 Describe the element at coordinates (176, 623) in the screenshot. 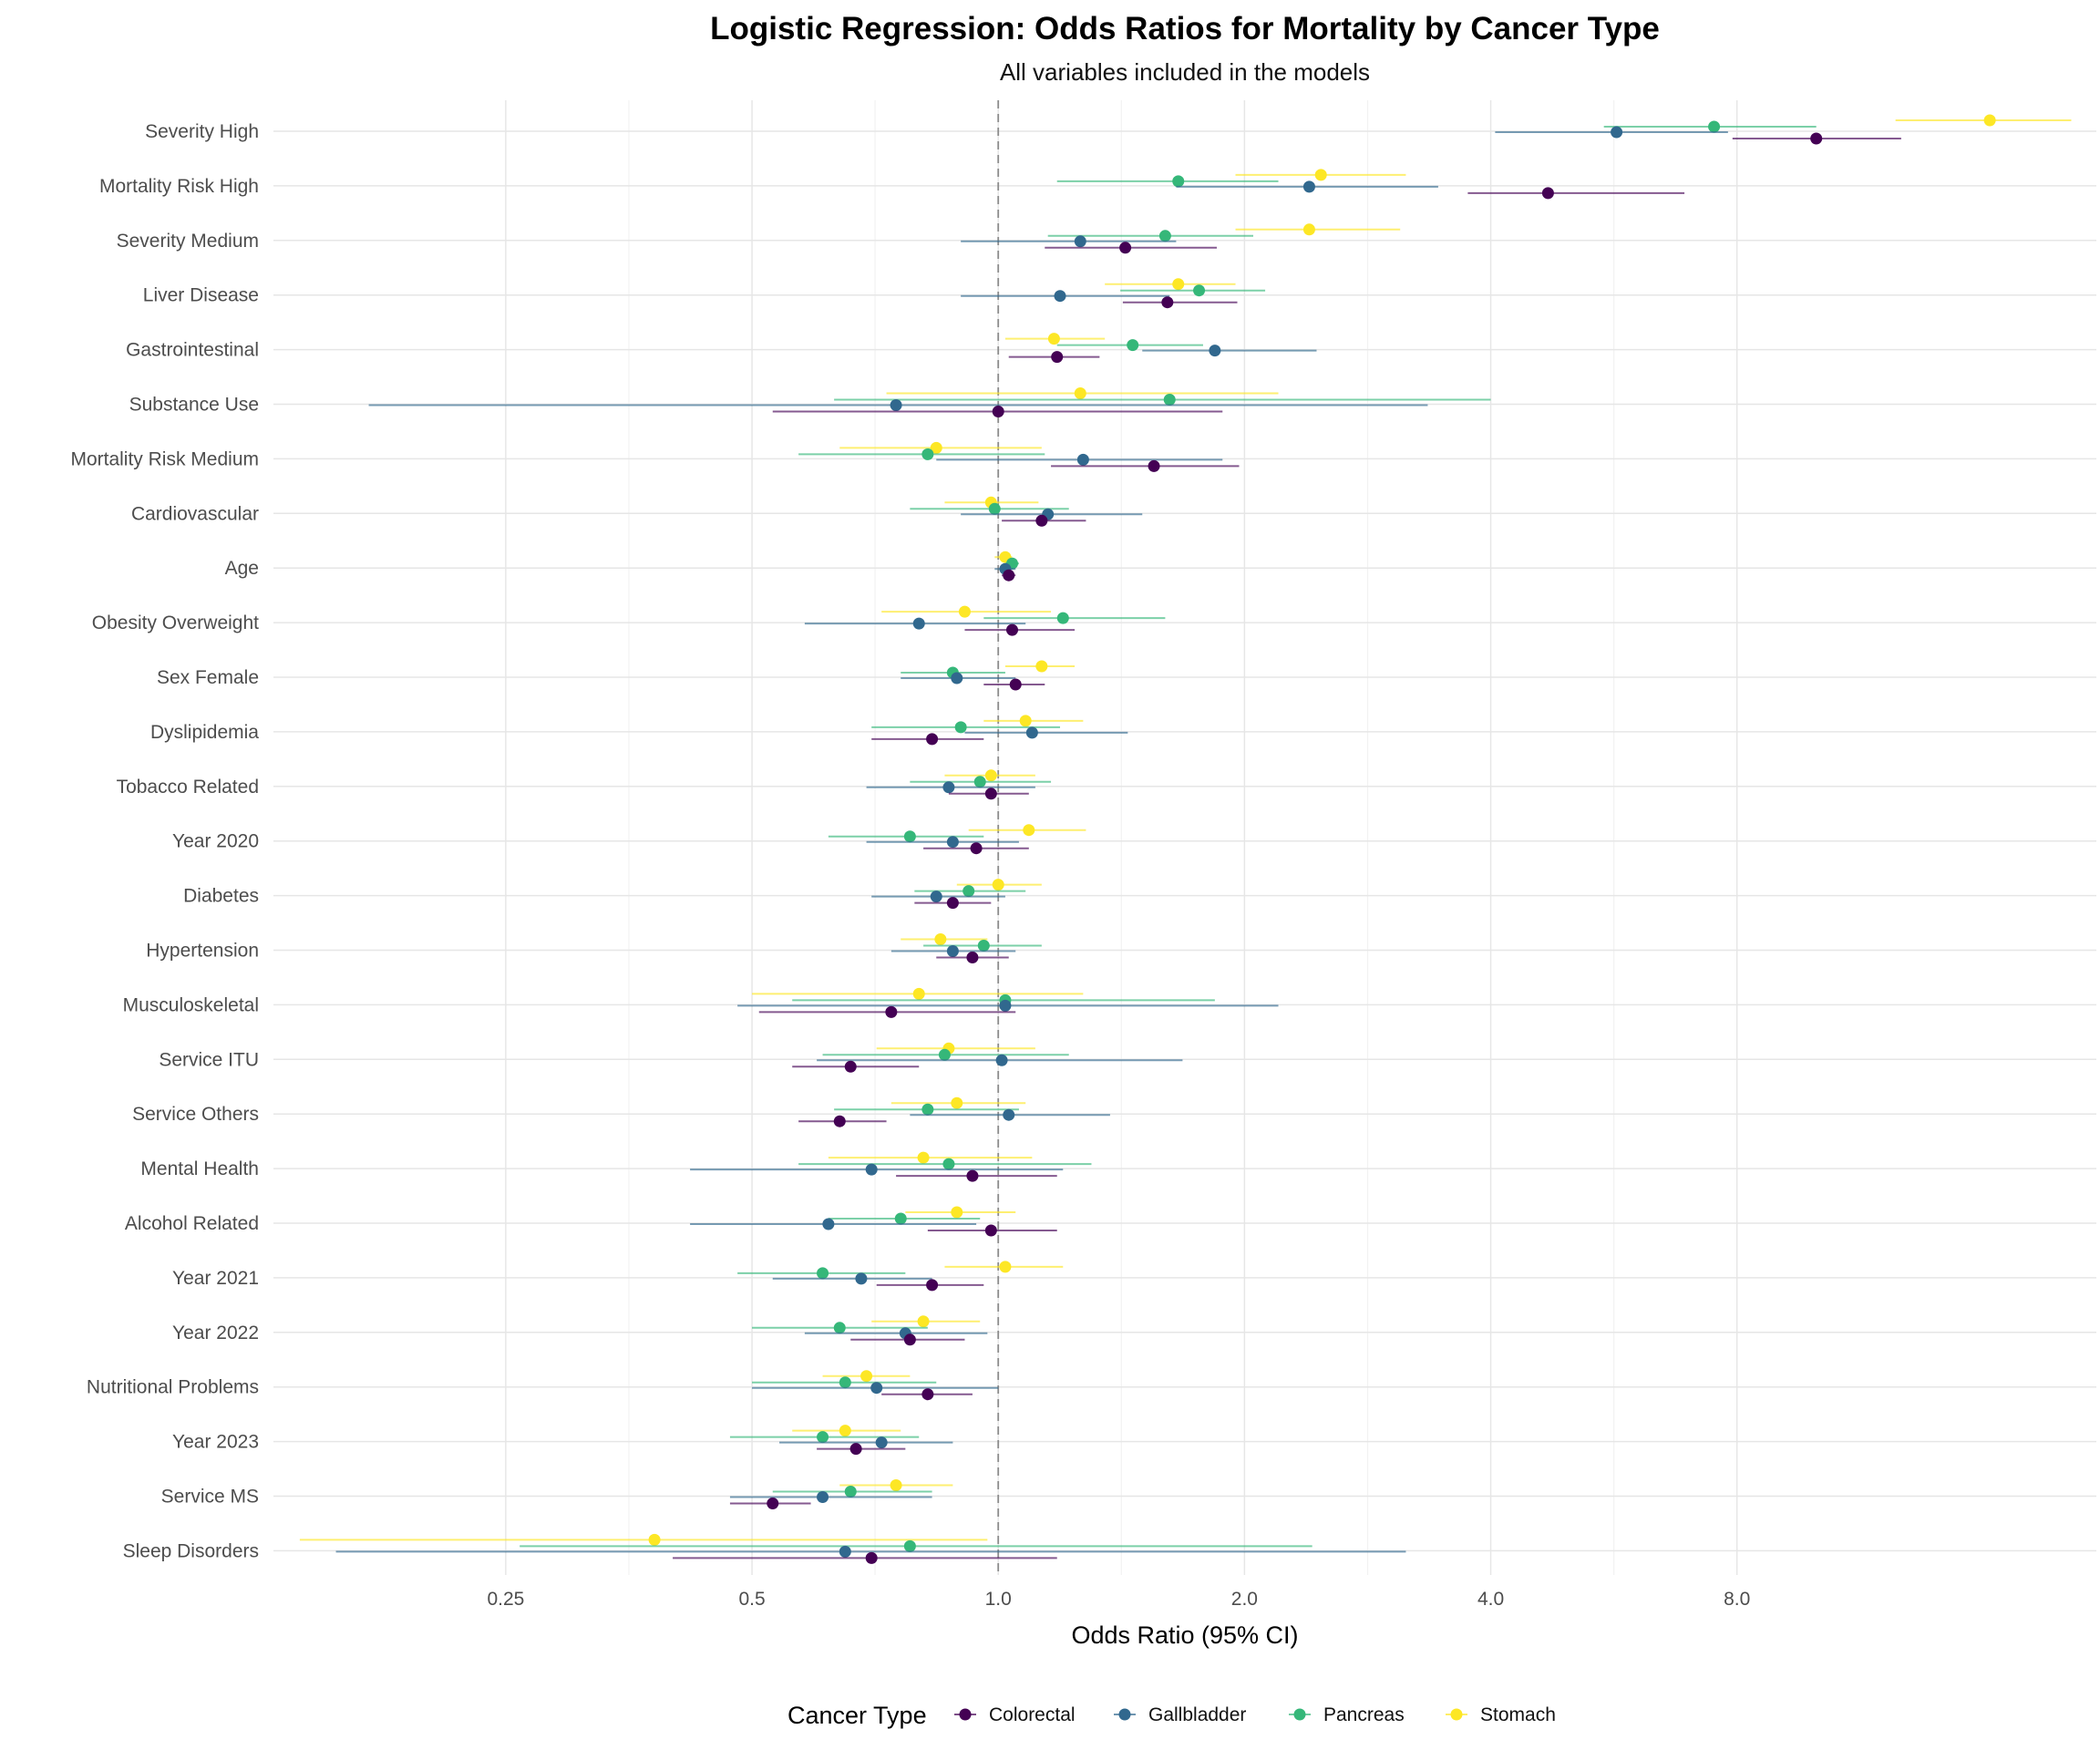

I see `y-tick-label: Obesity Overweight` at that location.